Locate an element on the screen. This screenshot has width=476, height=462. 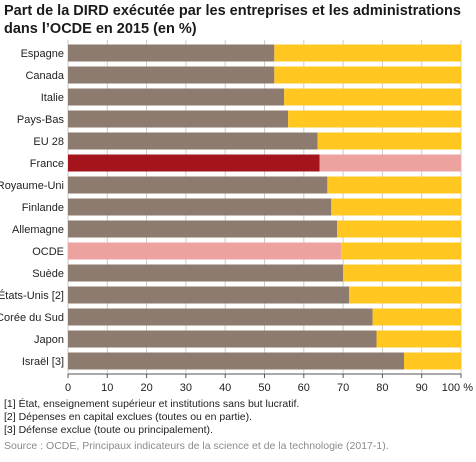
category-label: Japon is located at coordinates (49, 340).